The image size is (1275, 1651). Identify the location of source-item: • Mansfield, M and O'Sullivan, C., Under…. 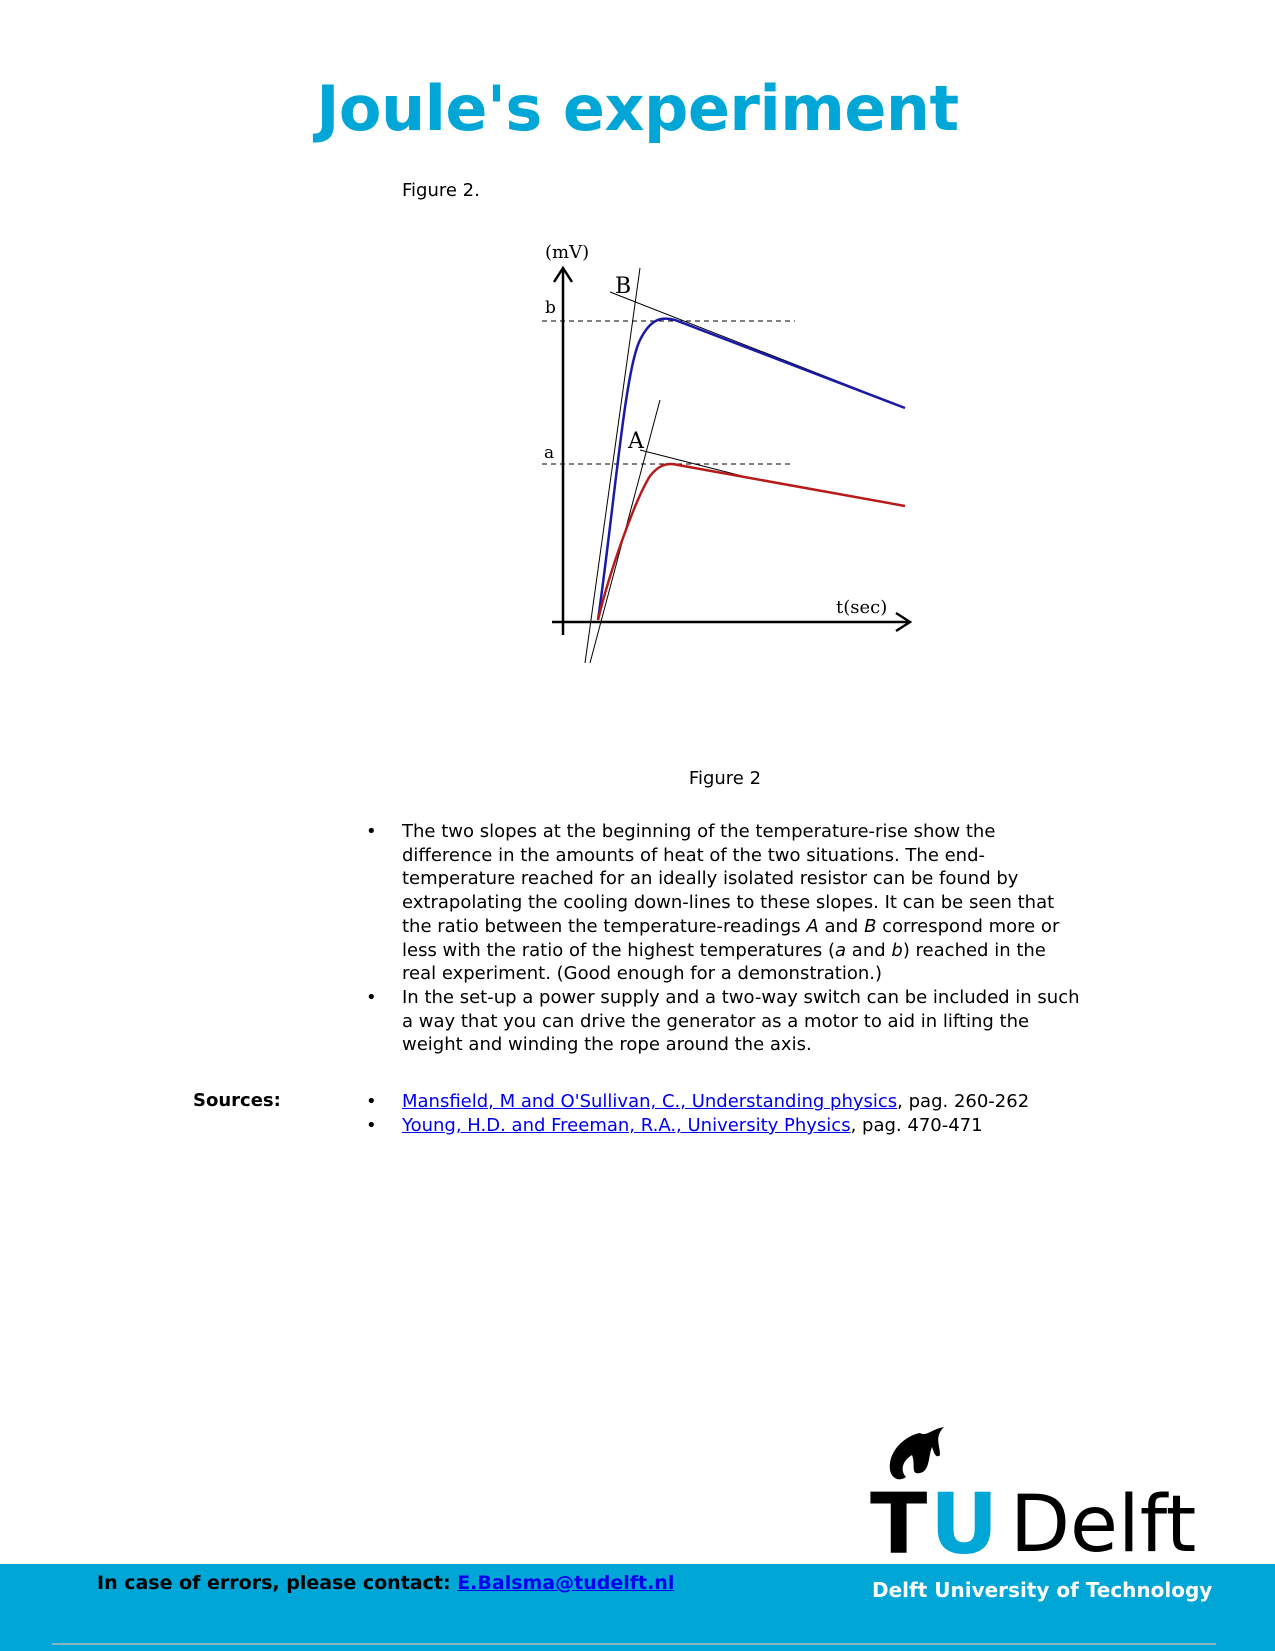
(698, 1101).